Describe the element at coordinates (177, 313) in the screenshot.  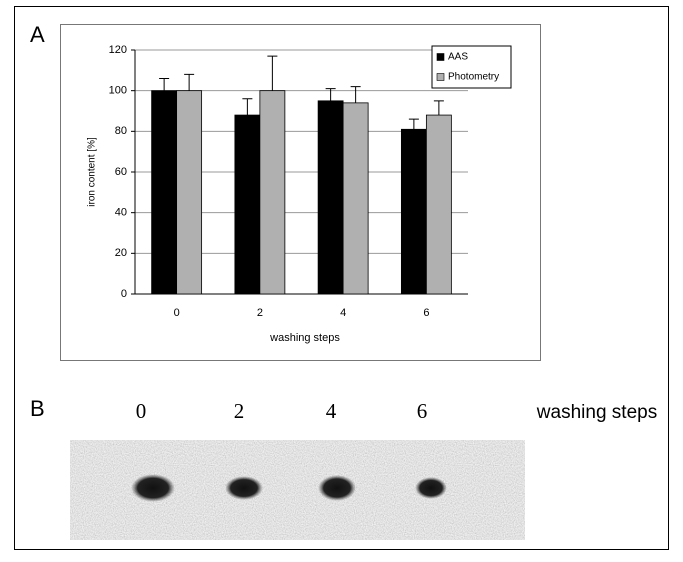
I see `x-tick-label: 0` at that location.